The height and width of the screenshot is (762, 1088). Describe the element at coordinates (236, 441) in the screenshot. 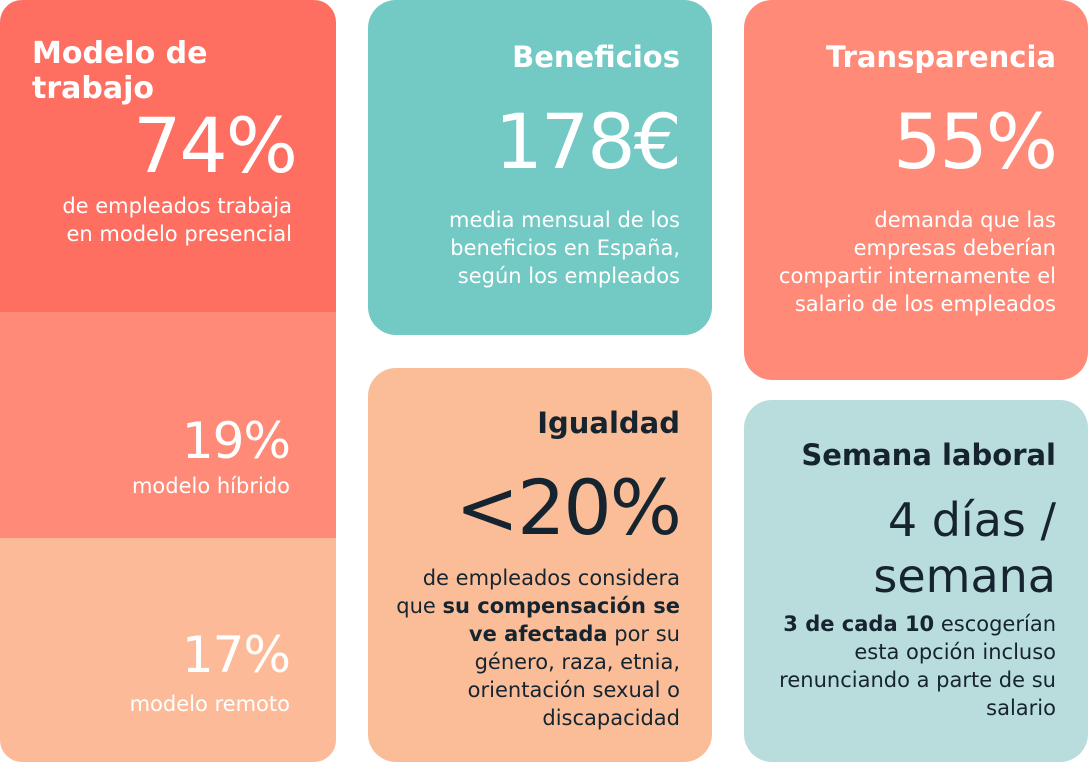

I see `hybrid-percentage: 19%` at that location.